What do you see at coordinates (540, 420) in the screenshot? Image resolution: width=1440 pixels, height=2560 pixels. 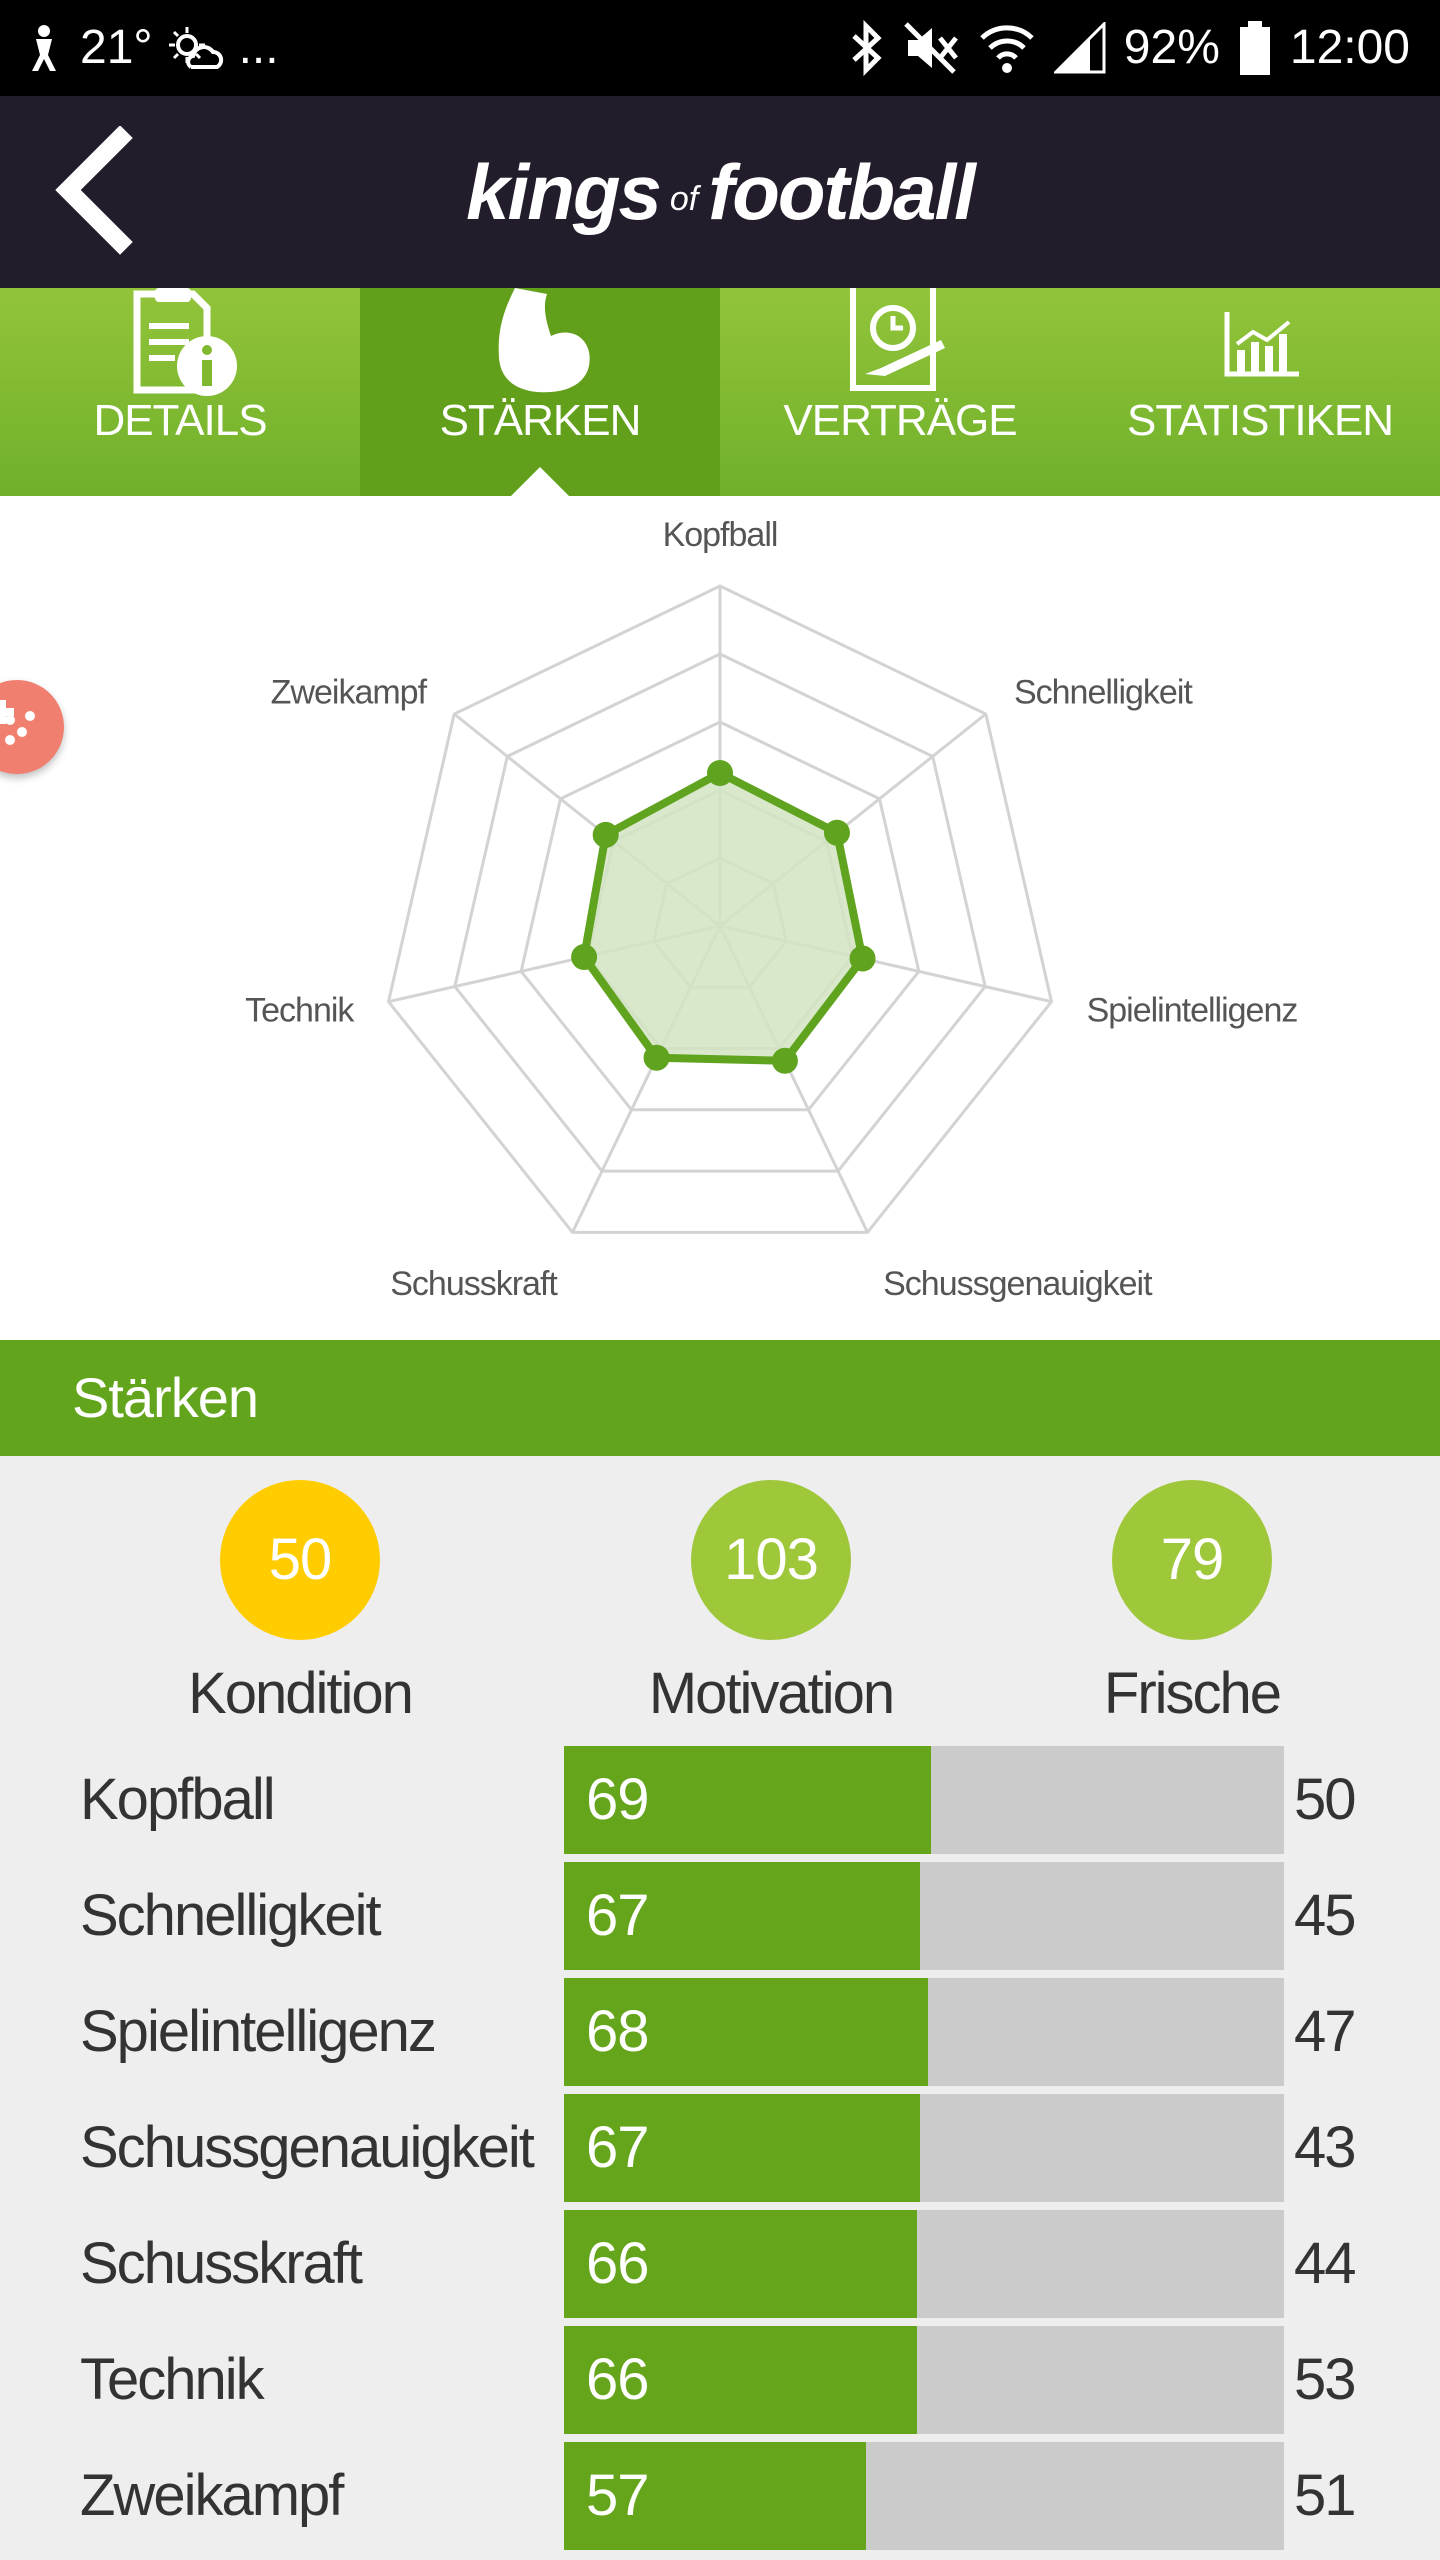 I see `tab-staerken-label: STÄRKEN` at bounding box center [540, 420].